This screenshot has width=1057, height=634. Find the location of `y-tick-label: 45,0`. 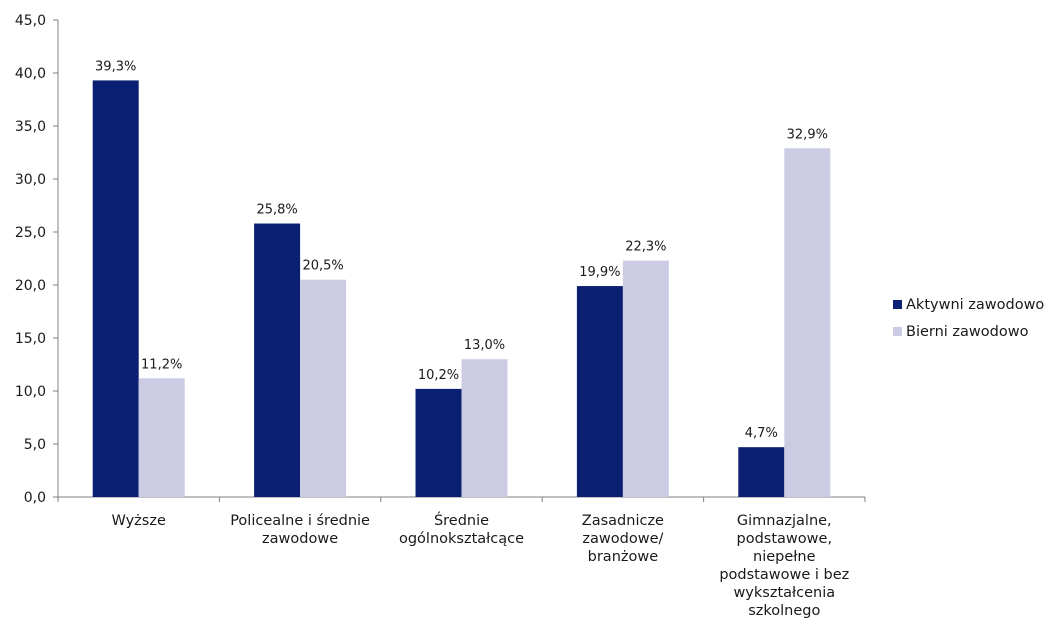

y-tick-label: 45,0 is located at coordinates (30, 21).